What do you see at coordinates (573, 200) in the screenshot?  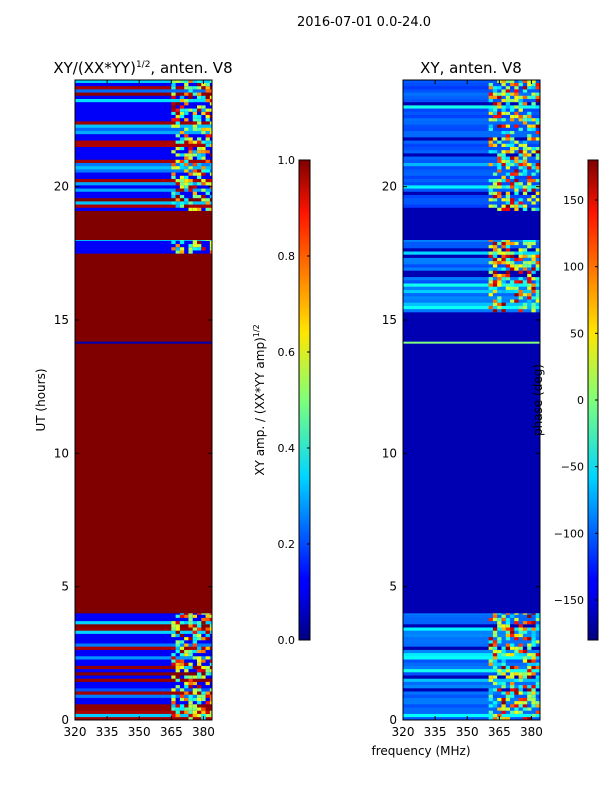 I see `colorbar-tick-label: 150` at bounding box center [573, 200].